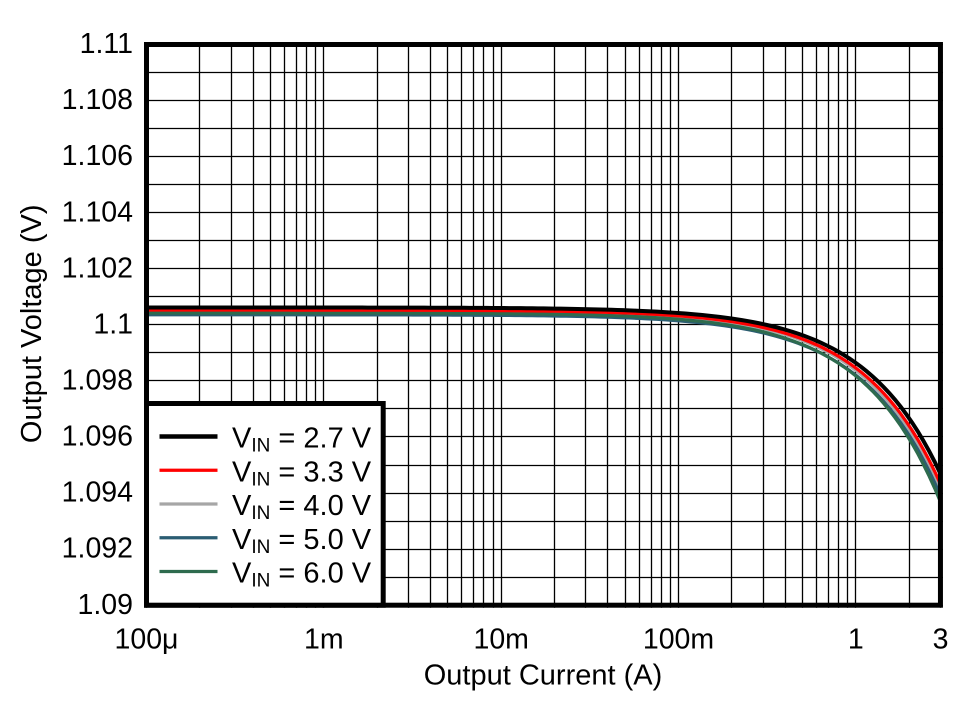 The width and height of the screenshot is (968, 701). I want to click on svg-text: 1.11, so click(106, 44).